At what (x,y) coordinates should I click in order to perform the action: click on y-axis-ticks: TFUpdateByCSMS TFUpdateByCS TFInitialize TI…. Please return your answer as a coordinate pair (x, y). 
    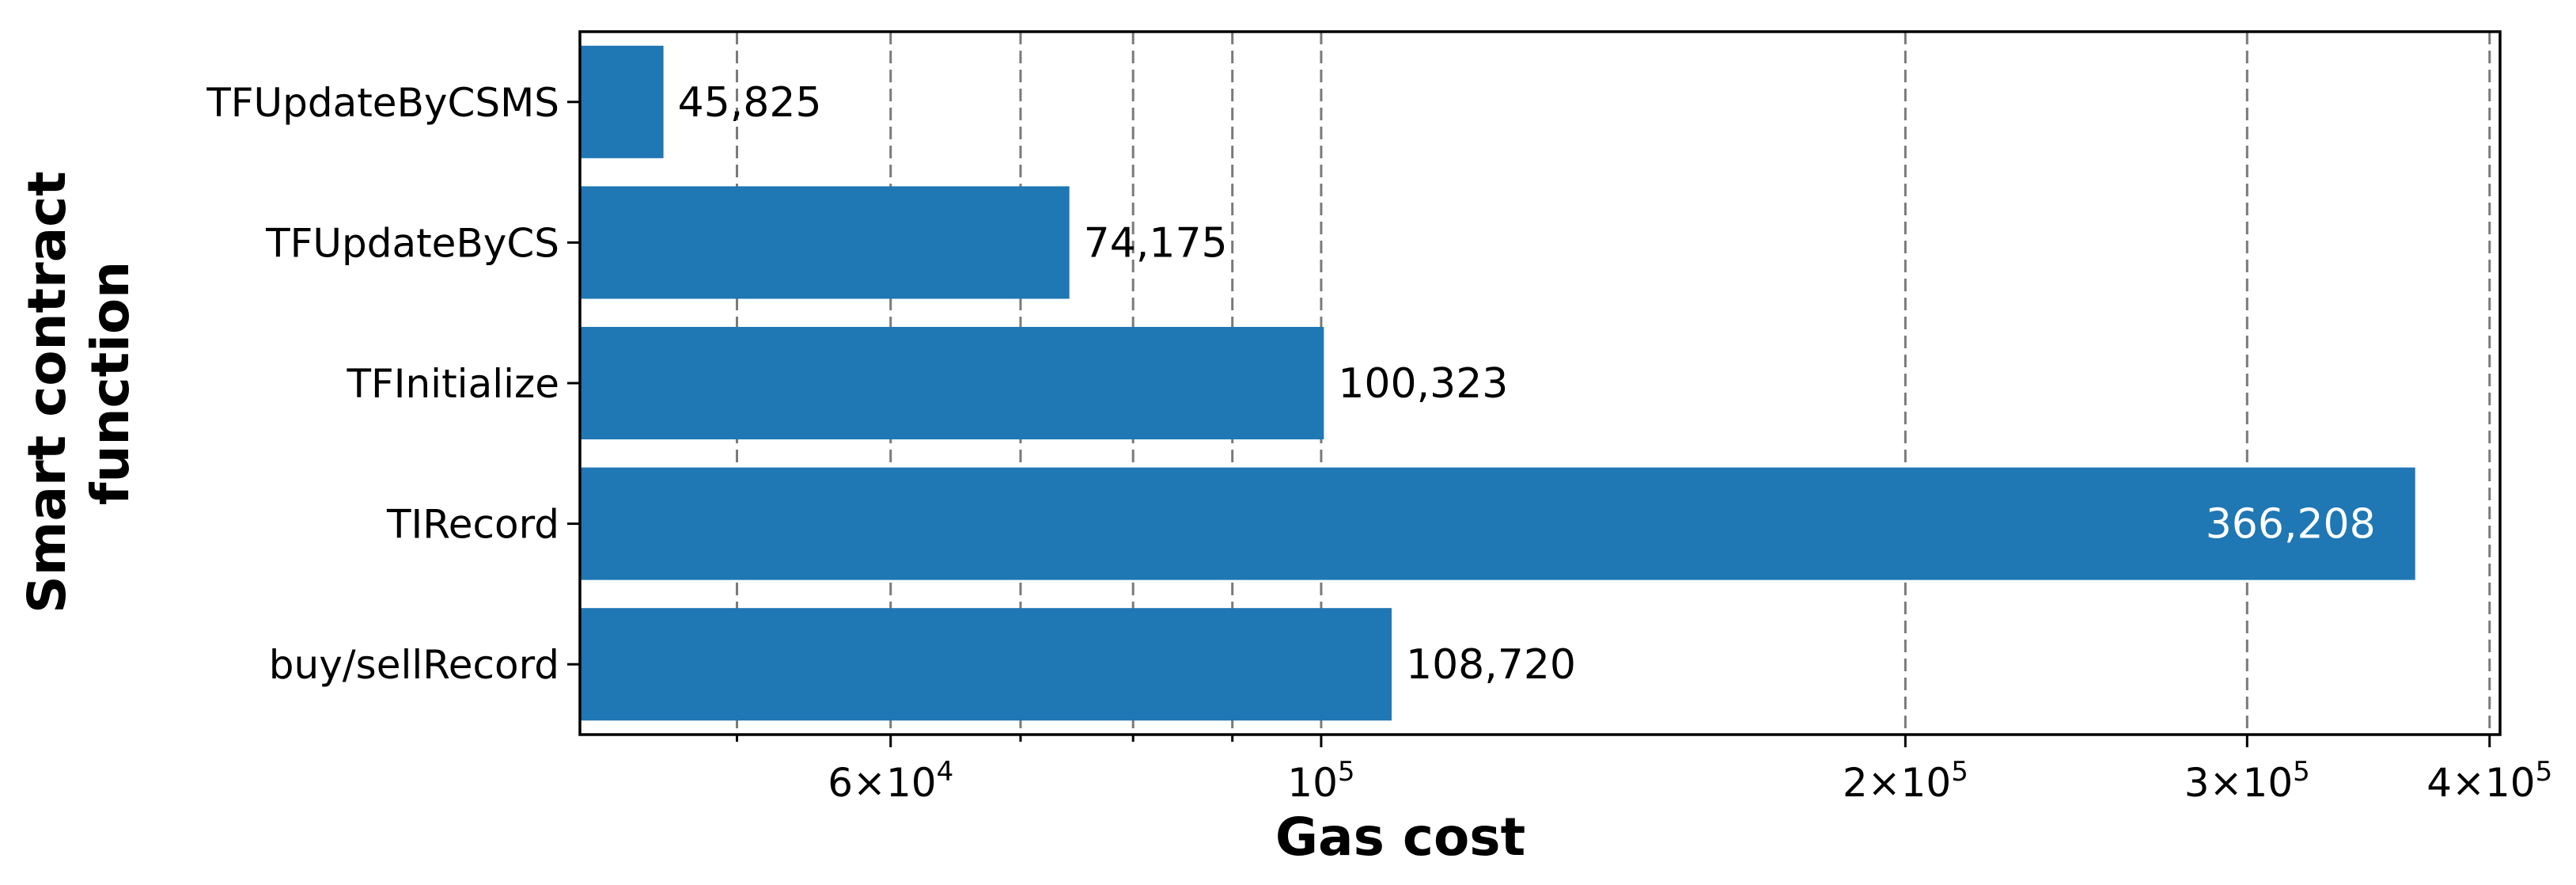
    Looking at the image, I should click on (393, 384).